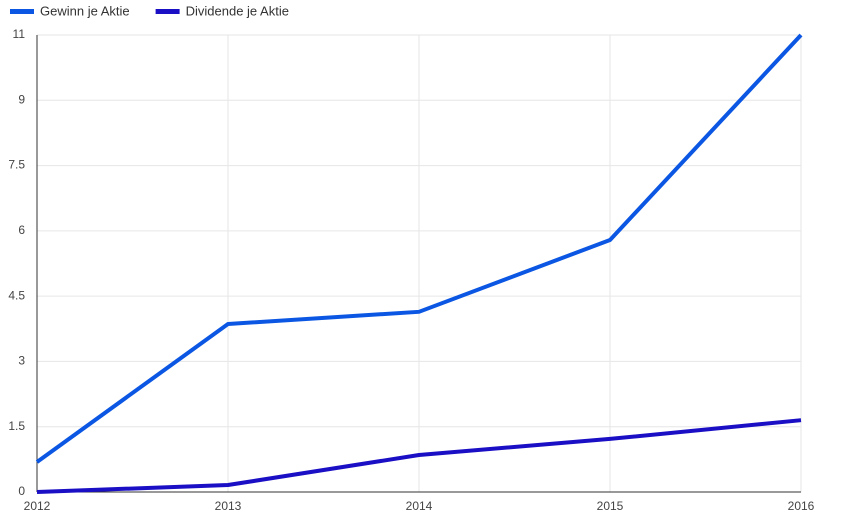 The width and height of the screenshot is (841, 532). Describe the element at coordinates (85, 10) in the screenshot. I see `legend-label: Gewinn je Aktie` at that location.